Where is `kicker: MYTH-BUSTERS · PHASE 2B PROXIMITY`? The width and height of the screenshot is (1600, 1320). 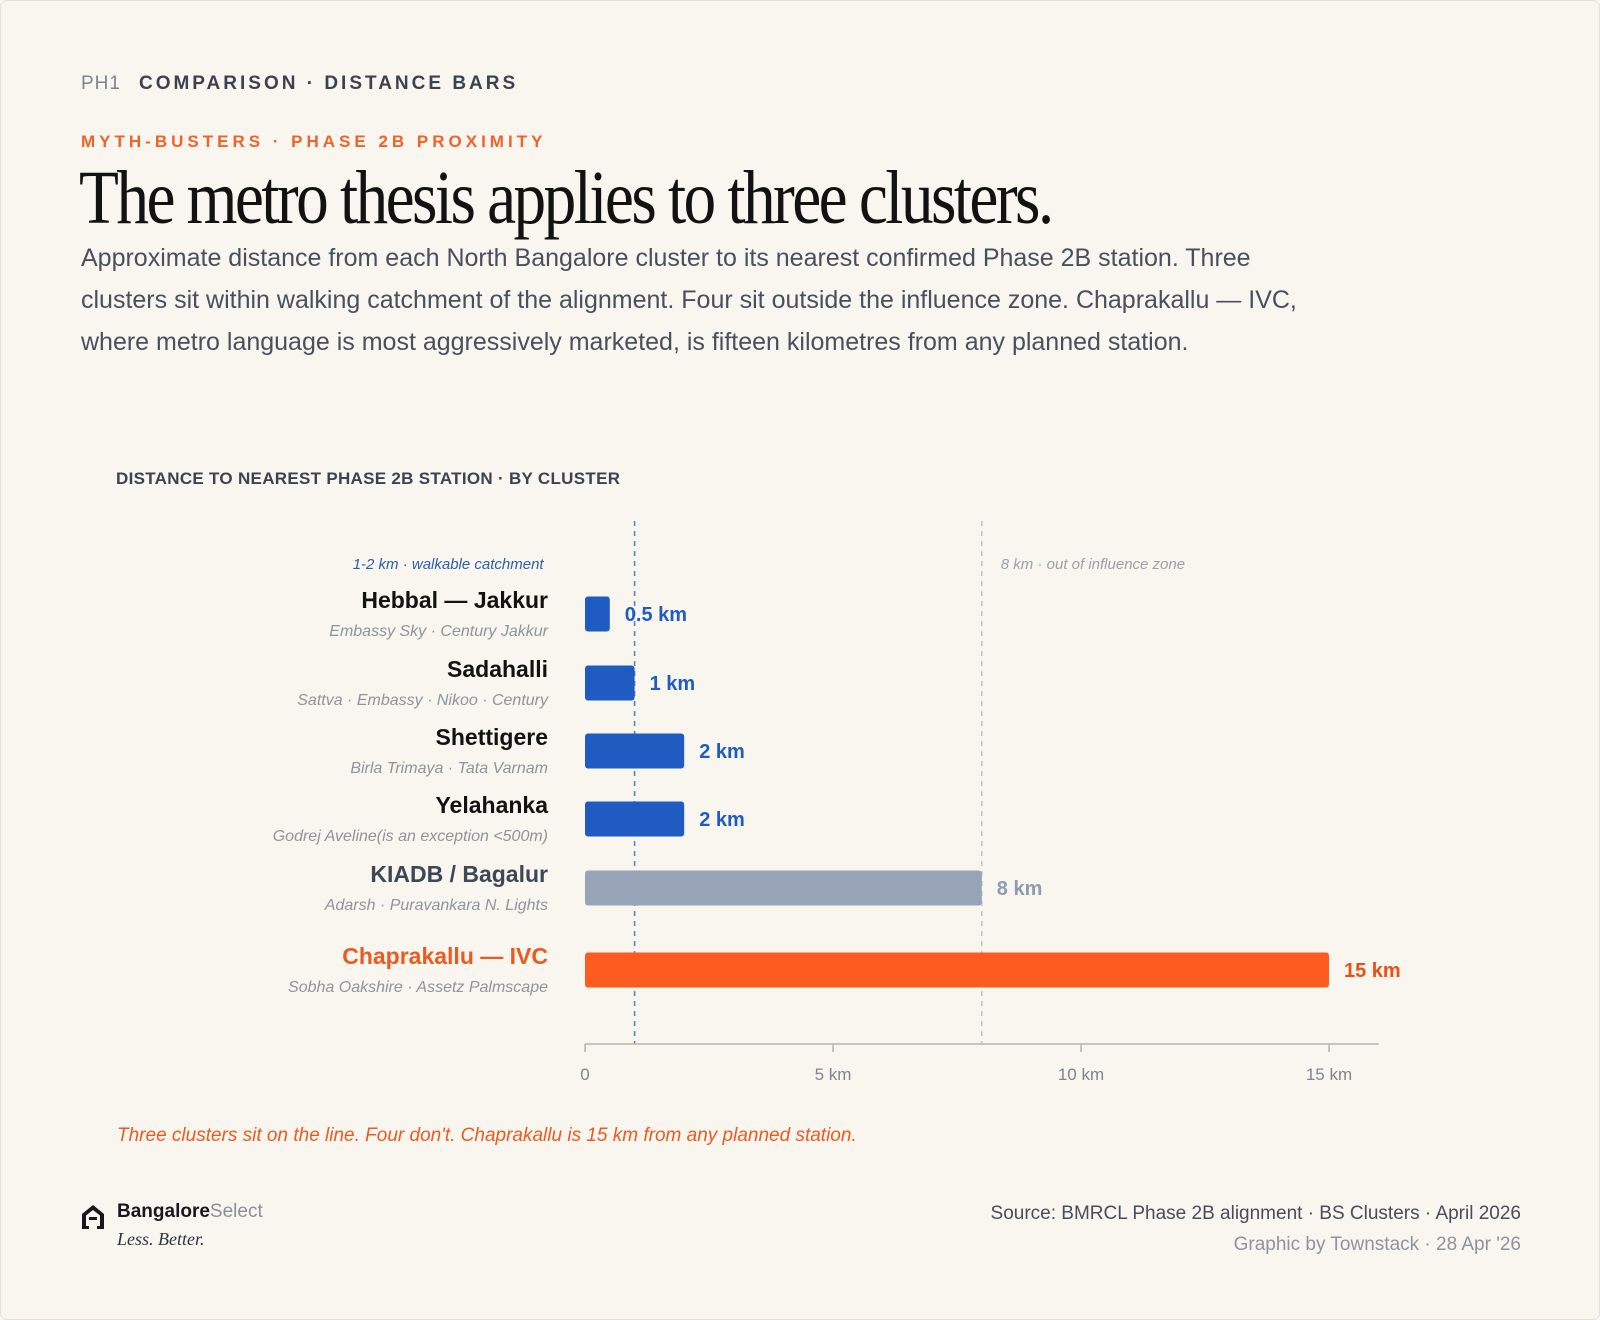 kicker: MYTH-BUSTERS · PHASE 2B PROXIMITY is located at coordinates (314, 141).